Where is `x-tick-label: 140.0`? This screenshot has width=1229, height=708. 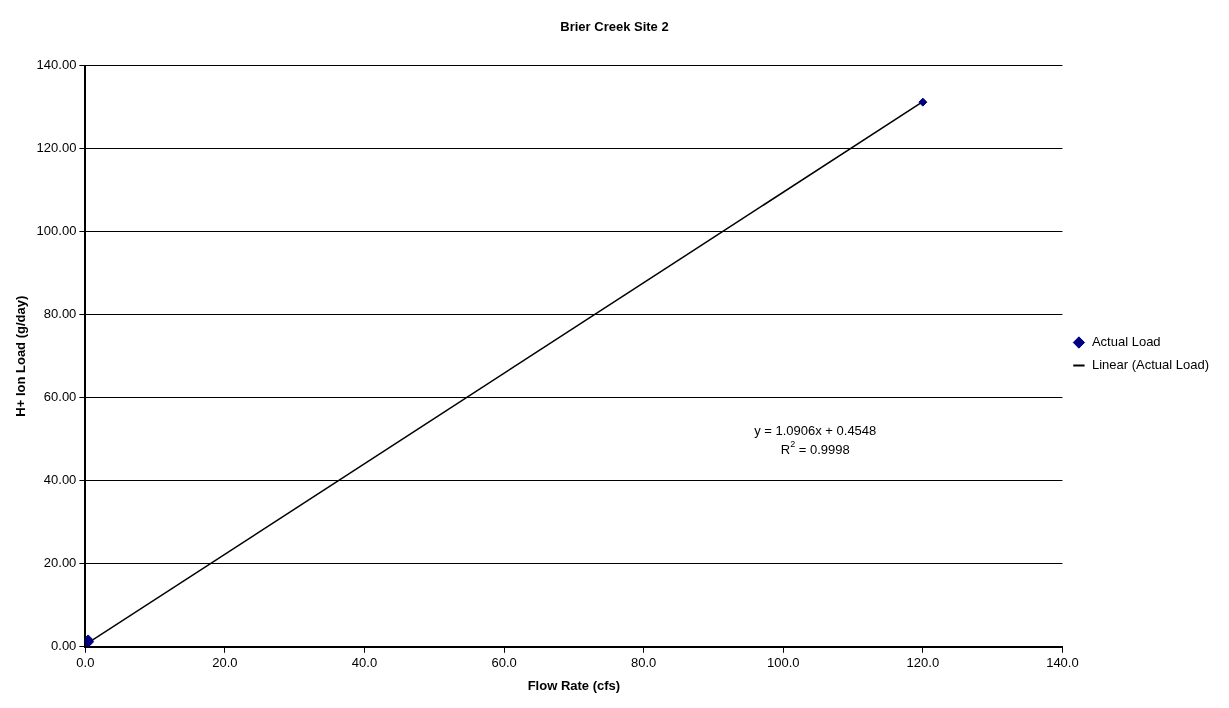 x-tick-label: 140.0 is located at coordinates (1062, 663).